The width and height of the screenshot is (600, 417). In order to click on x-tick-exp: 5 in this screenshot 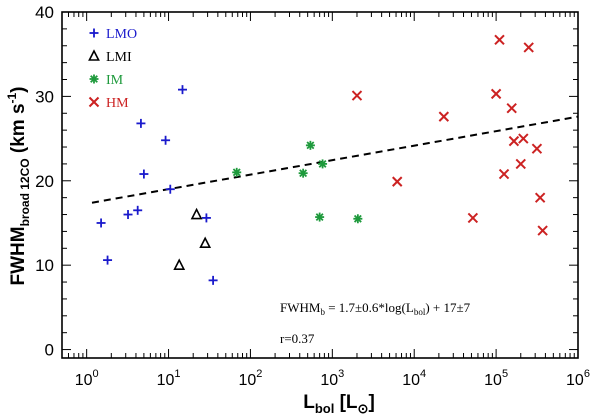, I will do `click(505, 374)`.